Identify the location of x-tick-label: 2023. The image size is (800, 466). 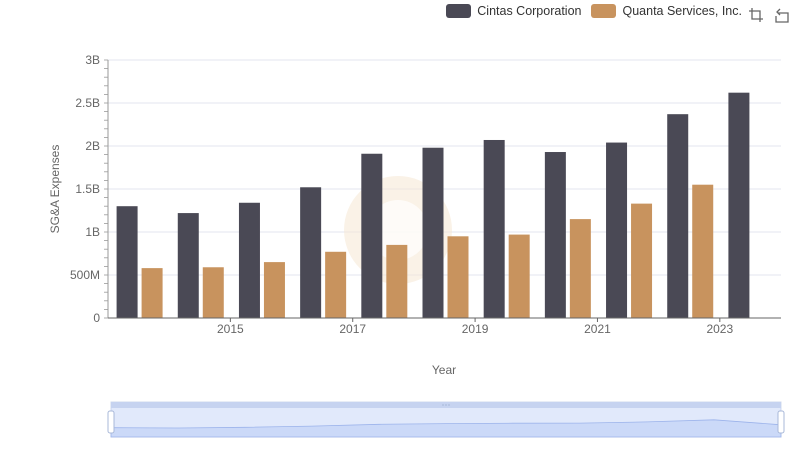
(719, 329).